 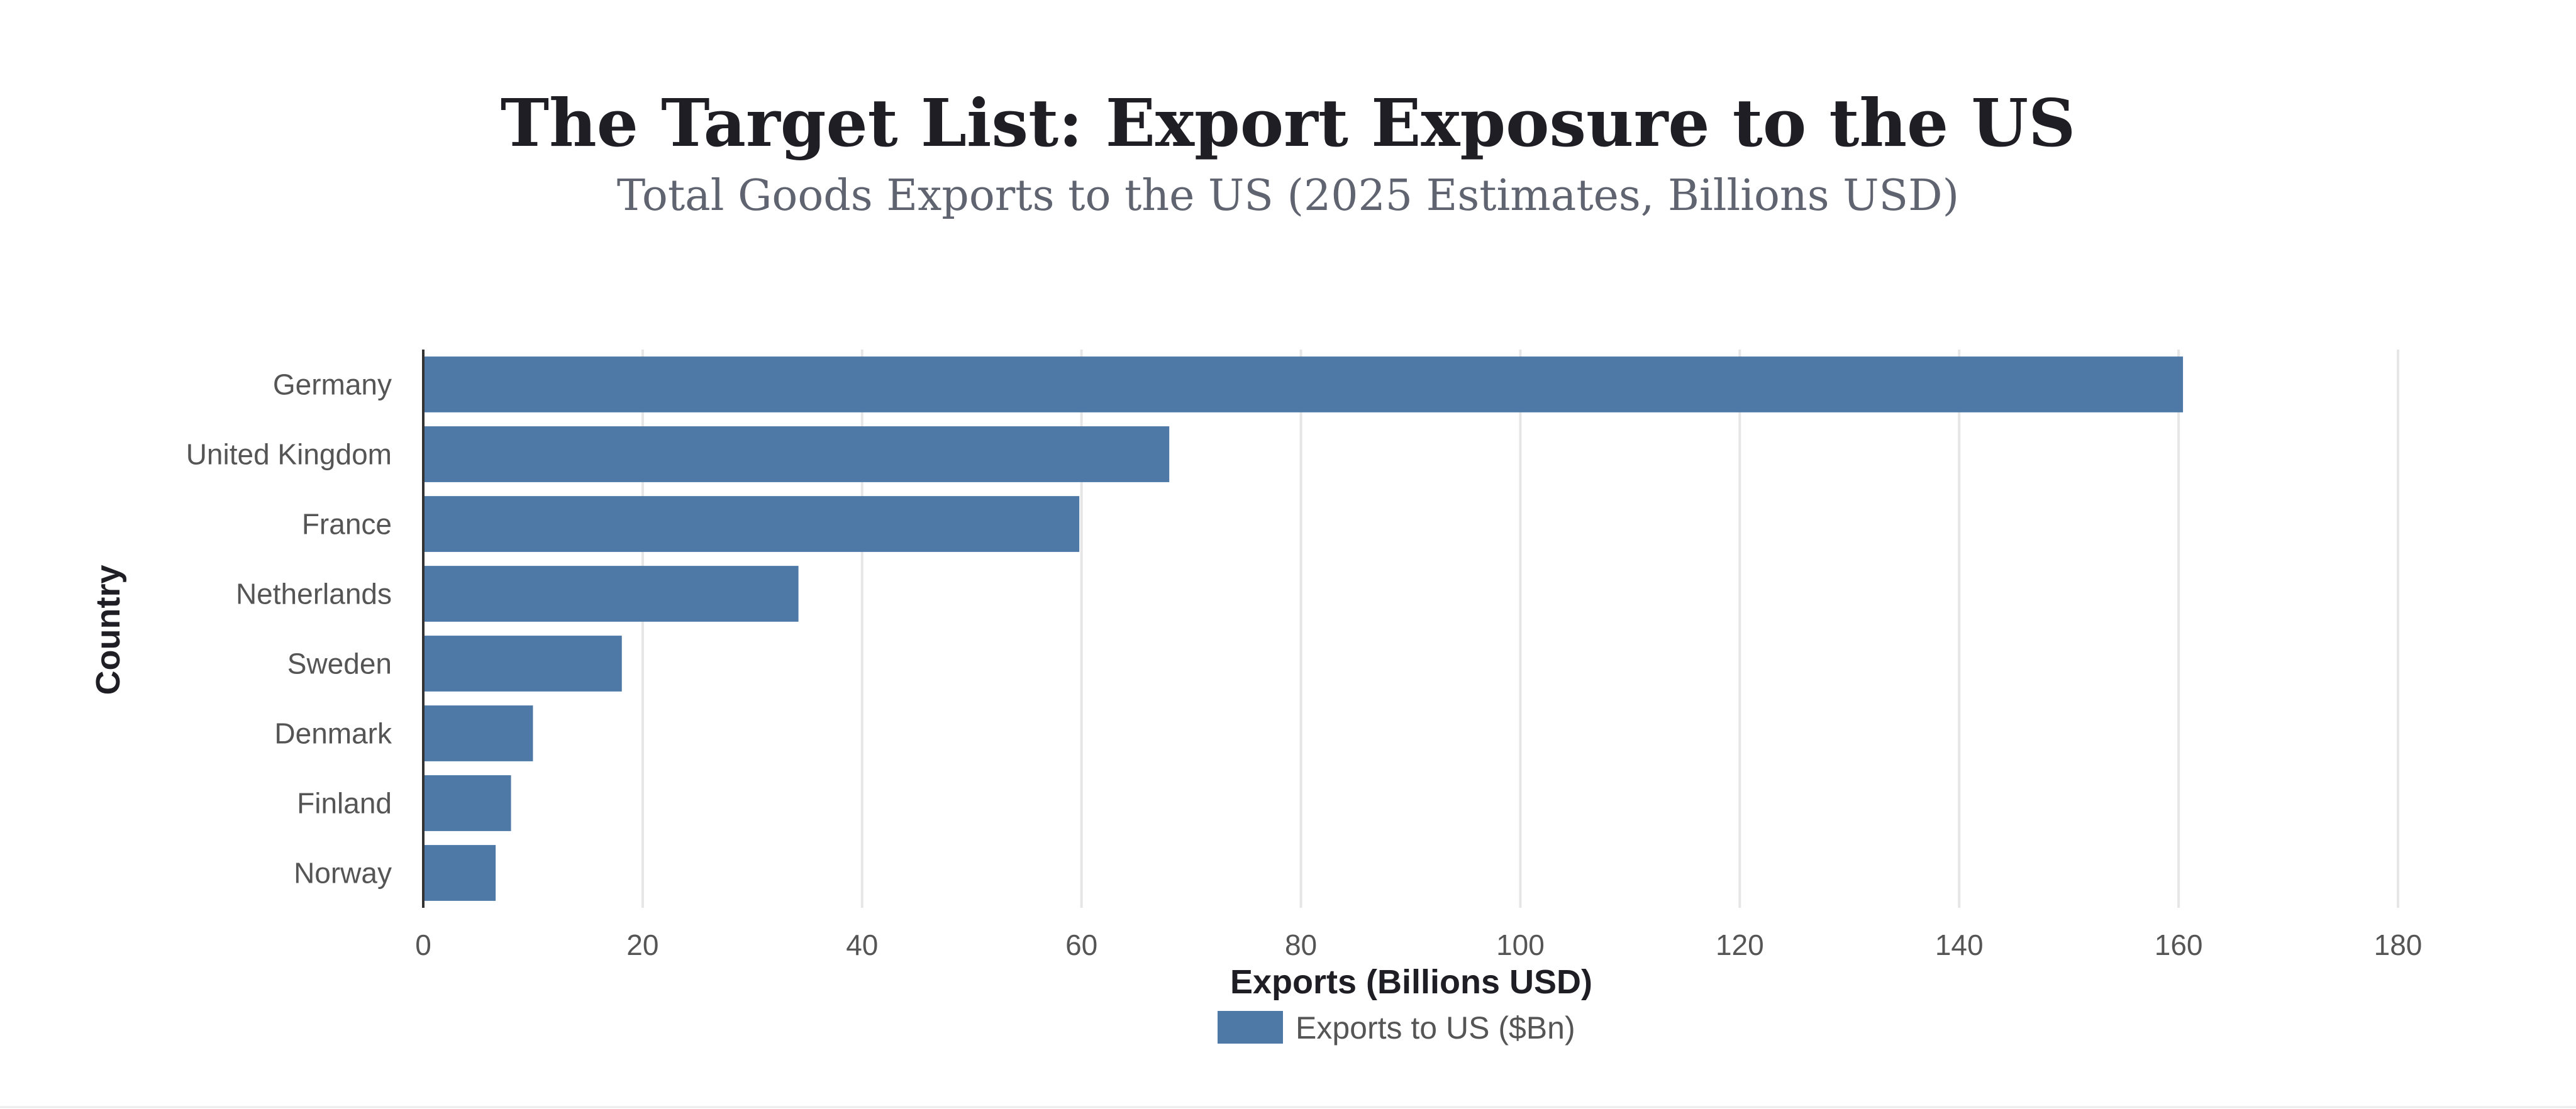 I want to click on y-tick-label-sweden: Sweden, so click(x=339, y=664).